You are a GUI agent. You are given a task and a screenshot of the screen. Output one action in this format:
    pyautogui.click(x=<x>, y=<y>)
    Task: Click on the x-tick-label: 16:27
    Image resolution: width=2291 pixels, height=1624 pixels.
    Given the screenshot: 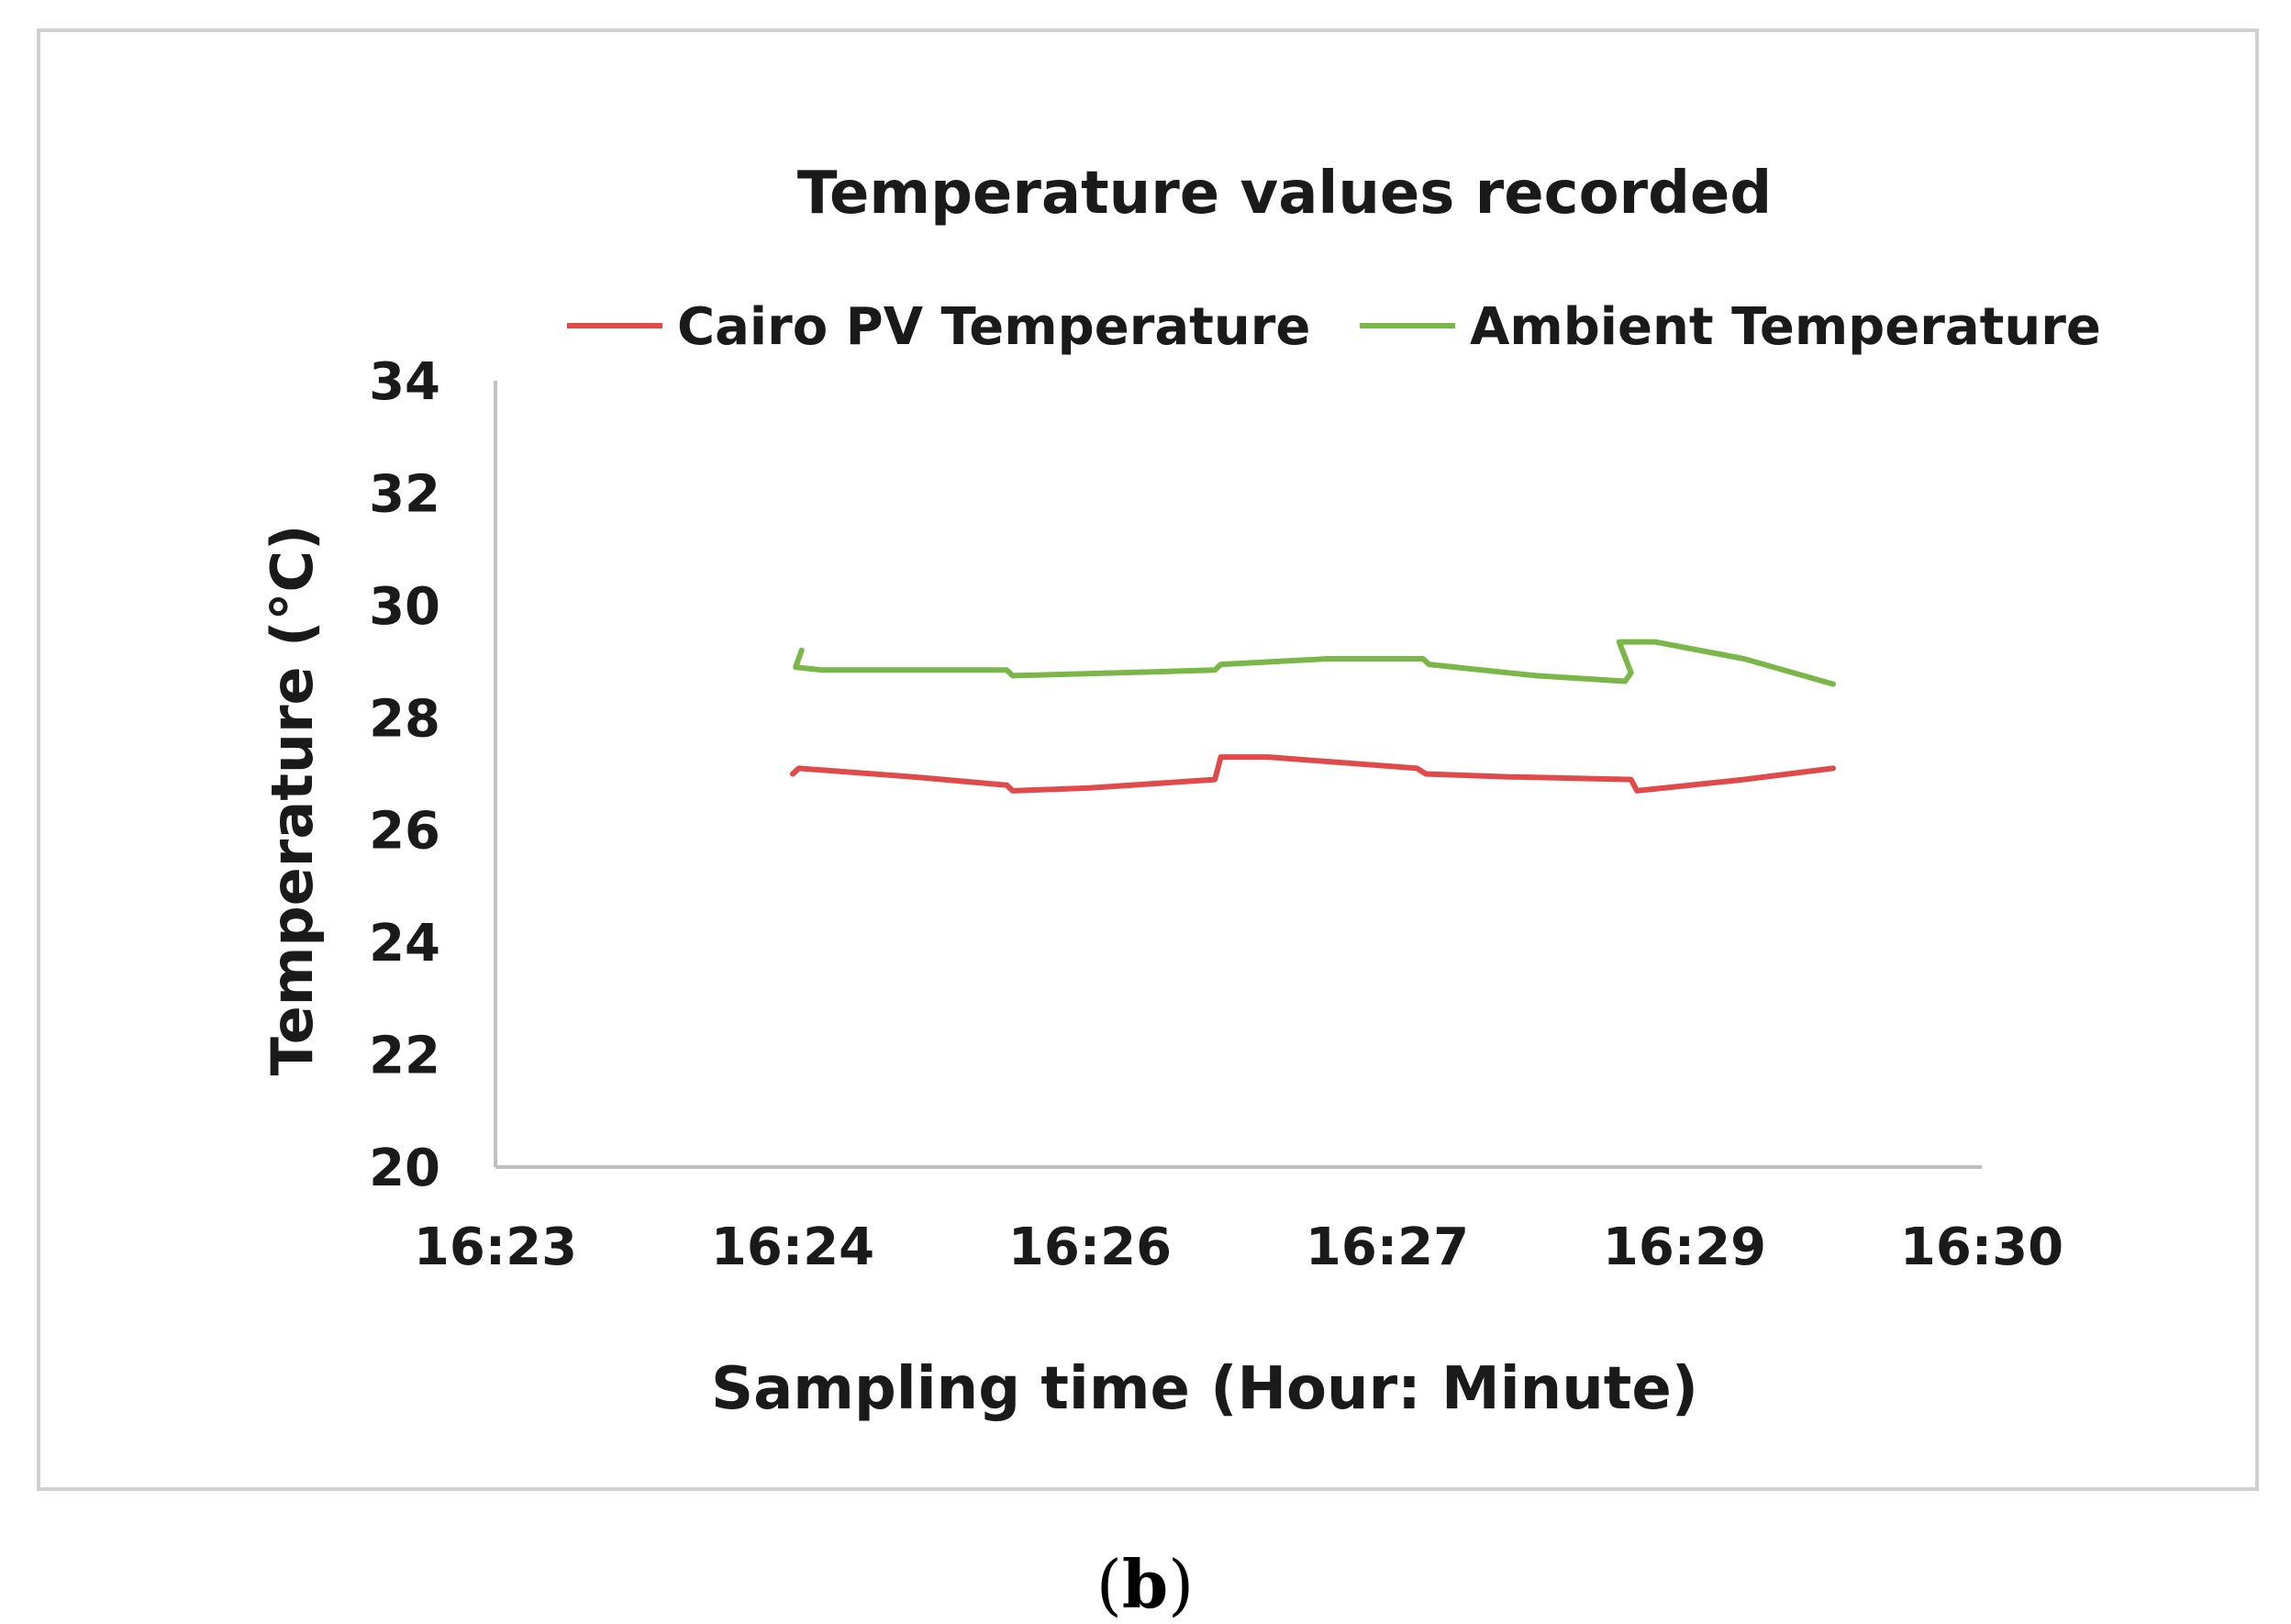 What is the action you would take?
    pyautogui.click(x=1387, y=1247)
    